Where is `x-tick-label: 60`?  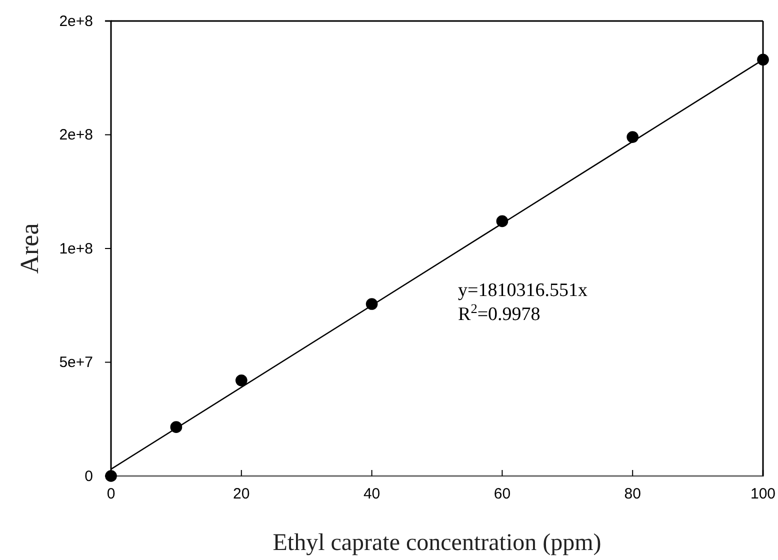
x-tick-label: 60 is located at coordinates (502, 494).